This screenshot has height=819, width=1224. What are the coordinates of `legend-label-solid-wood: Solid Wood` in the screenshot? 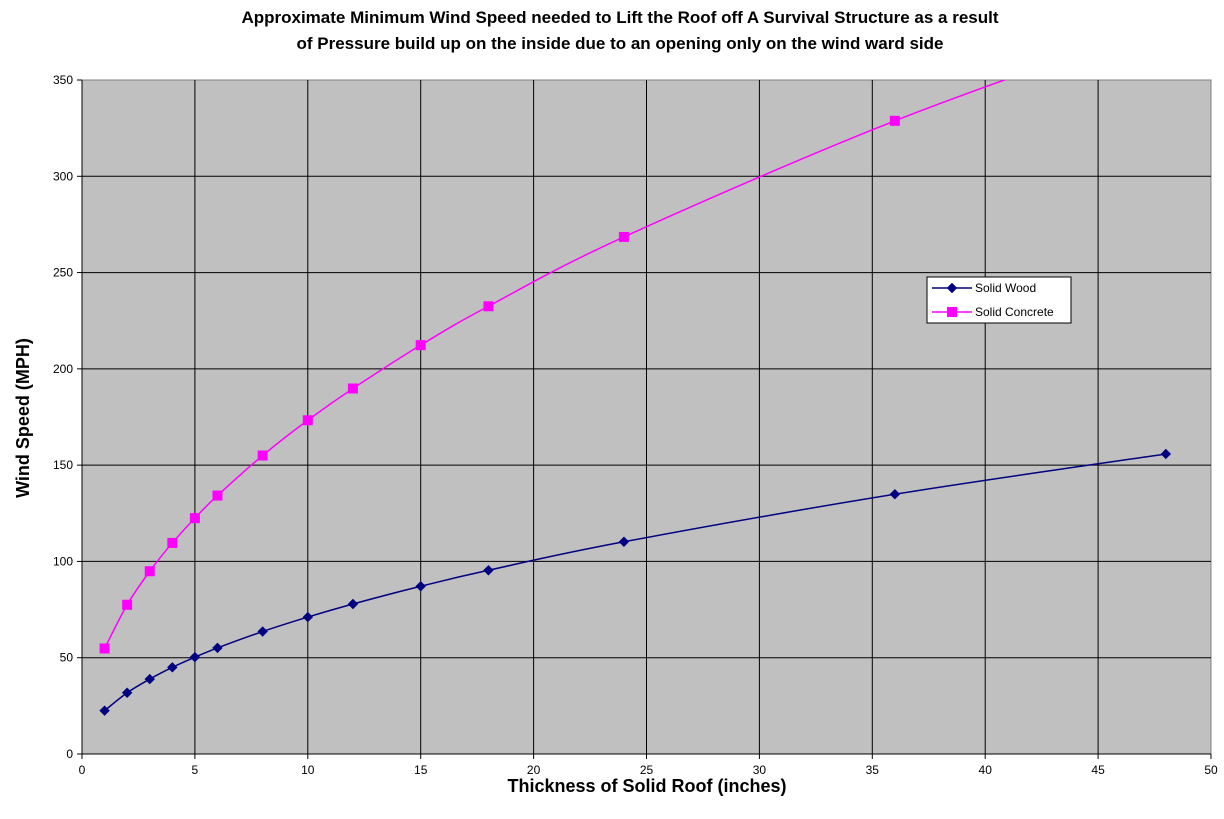 It's located at (1005, 288).